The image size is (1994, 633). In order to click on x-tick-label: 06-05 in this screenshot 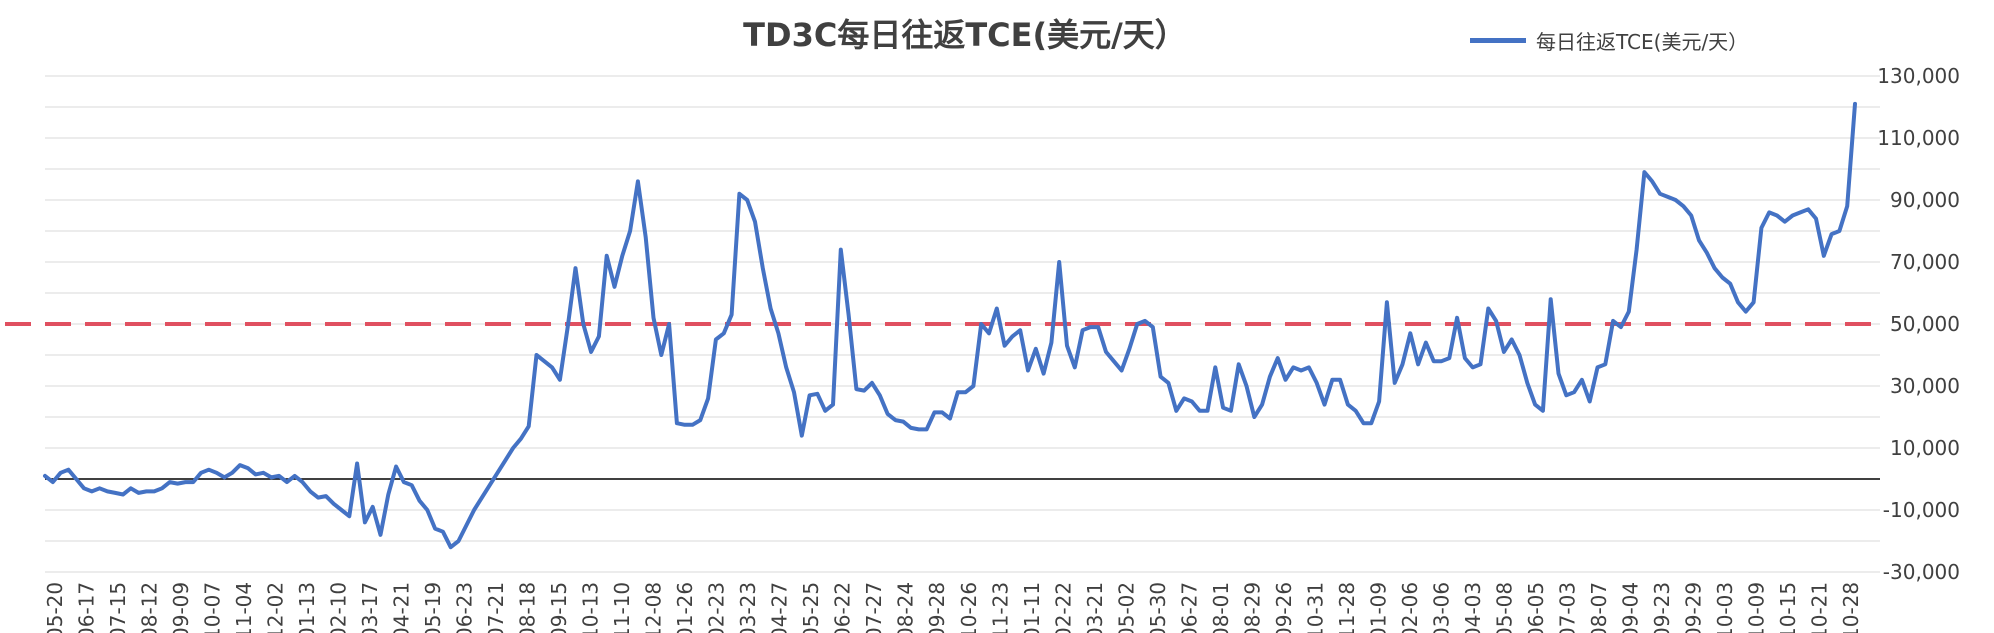, I will do `click(1536, 607)`.